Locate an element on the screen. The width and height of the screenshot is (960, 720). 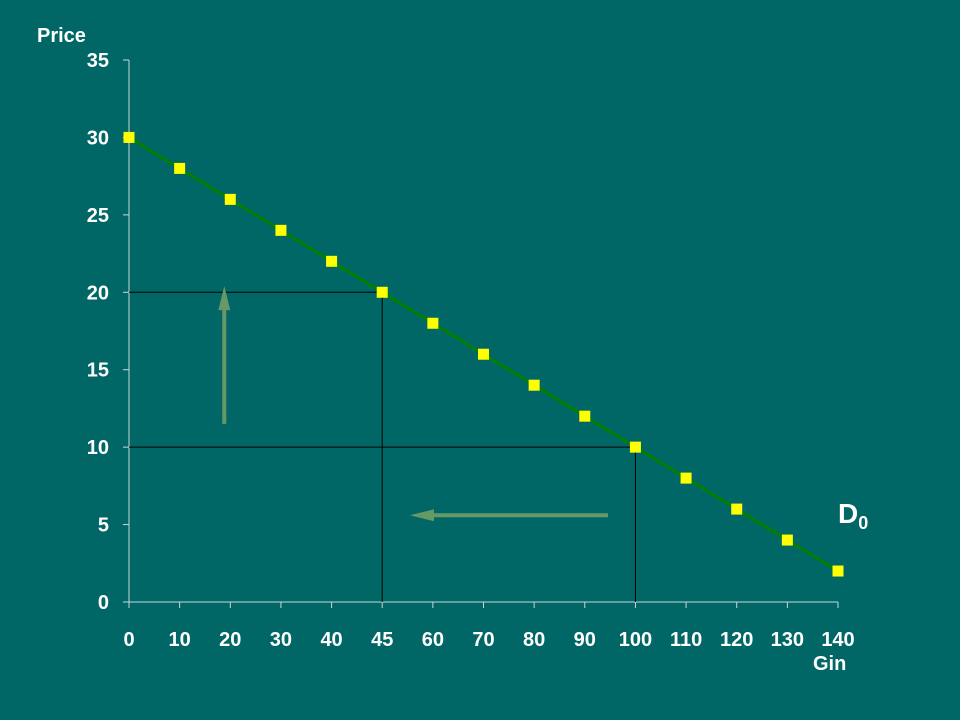
arrows is located at coordinates (413, 404).